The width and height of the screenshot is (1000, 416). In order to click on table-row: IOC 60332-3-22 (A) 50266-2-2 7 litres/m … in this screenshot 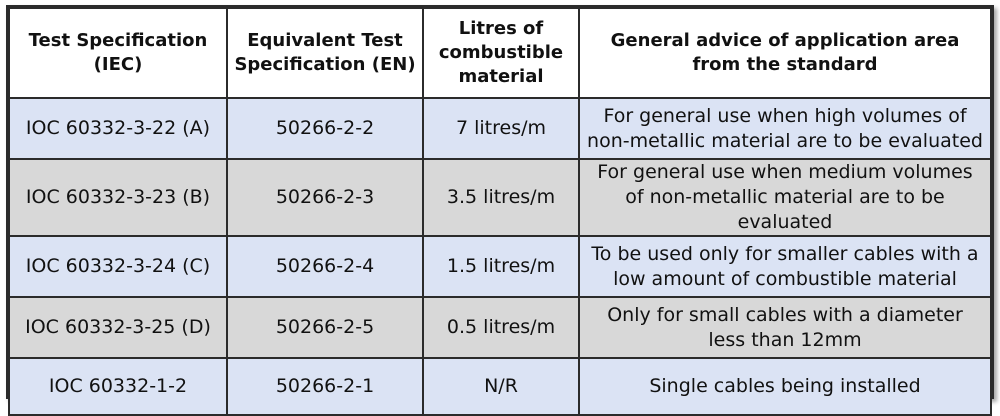, I will do `click(500, 128)`.